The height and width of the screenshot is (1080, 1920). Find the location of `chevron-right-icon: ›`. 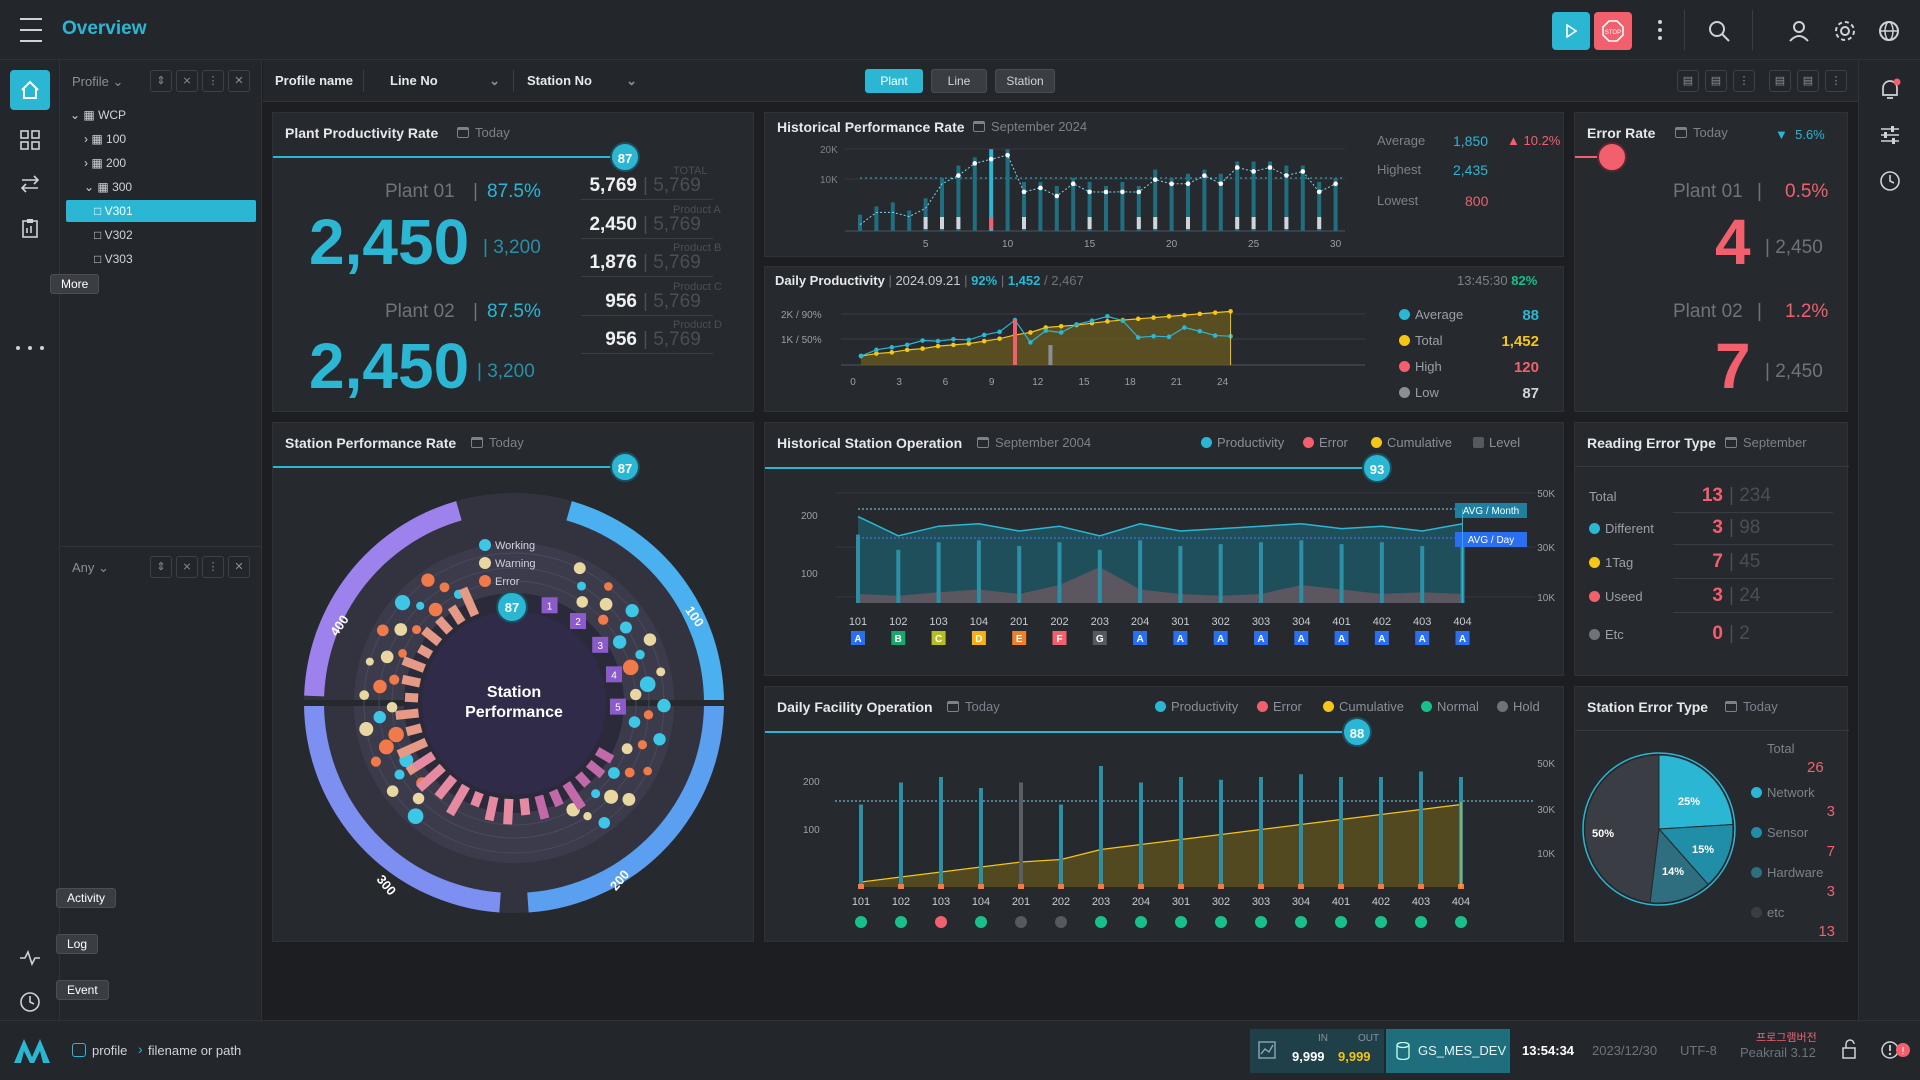

chevron-right-icon: › is located at coordinates (140, 1049).